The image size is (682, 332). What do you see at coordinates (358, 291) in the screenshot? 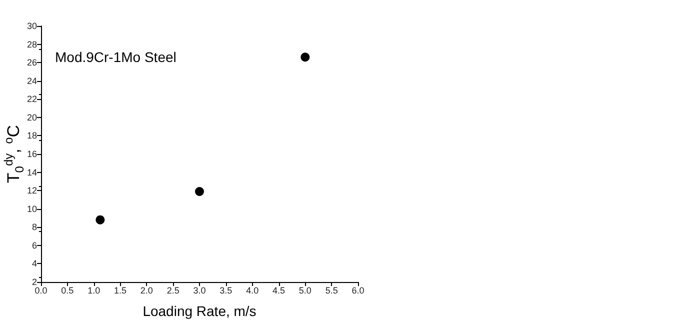
I see `x-tick-label: 6.0` at bounding box center [358, 291].